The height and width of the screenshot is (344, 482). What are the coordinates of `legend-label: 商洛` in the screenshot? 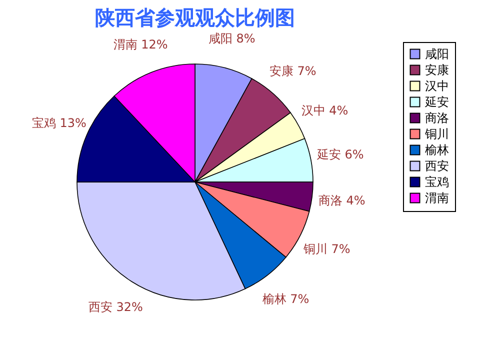 It's located at (437, 118).